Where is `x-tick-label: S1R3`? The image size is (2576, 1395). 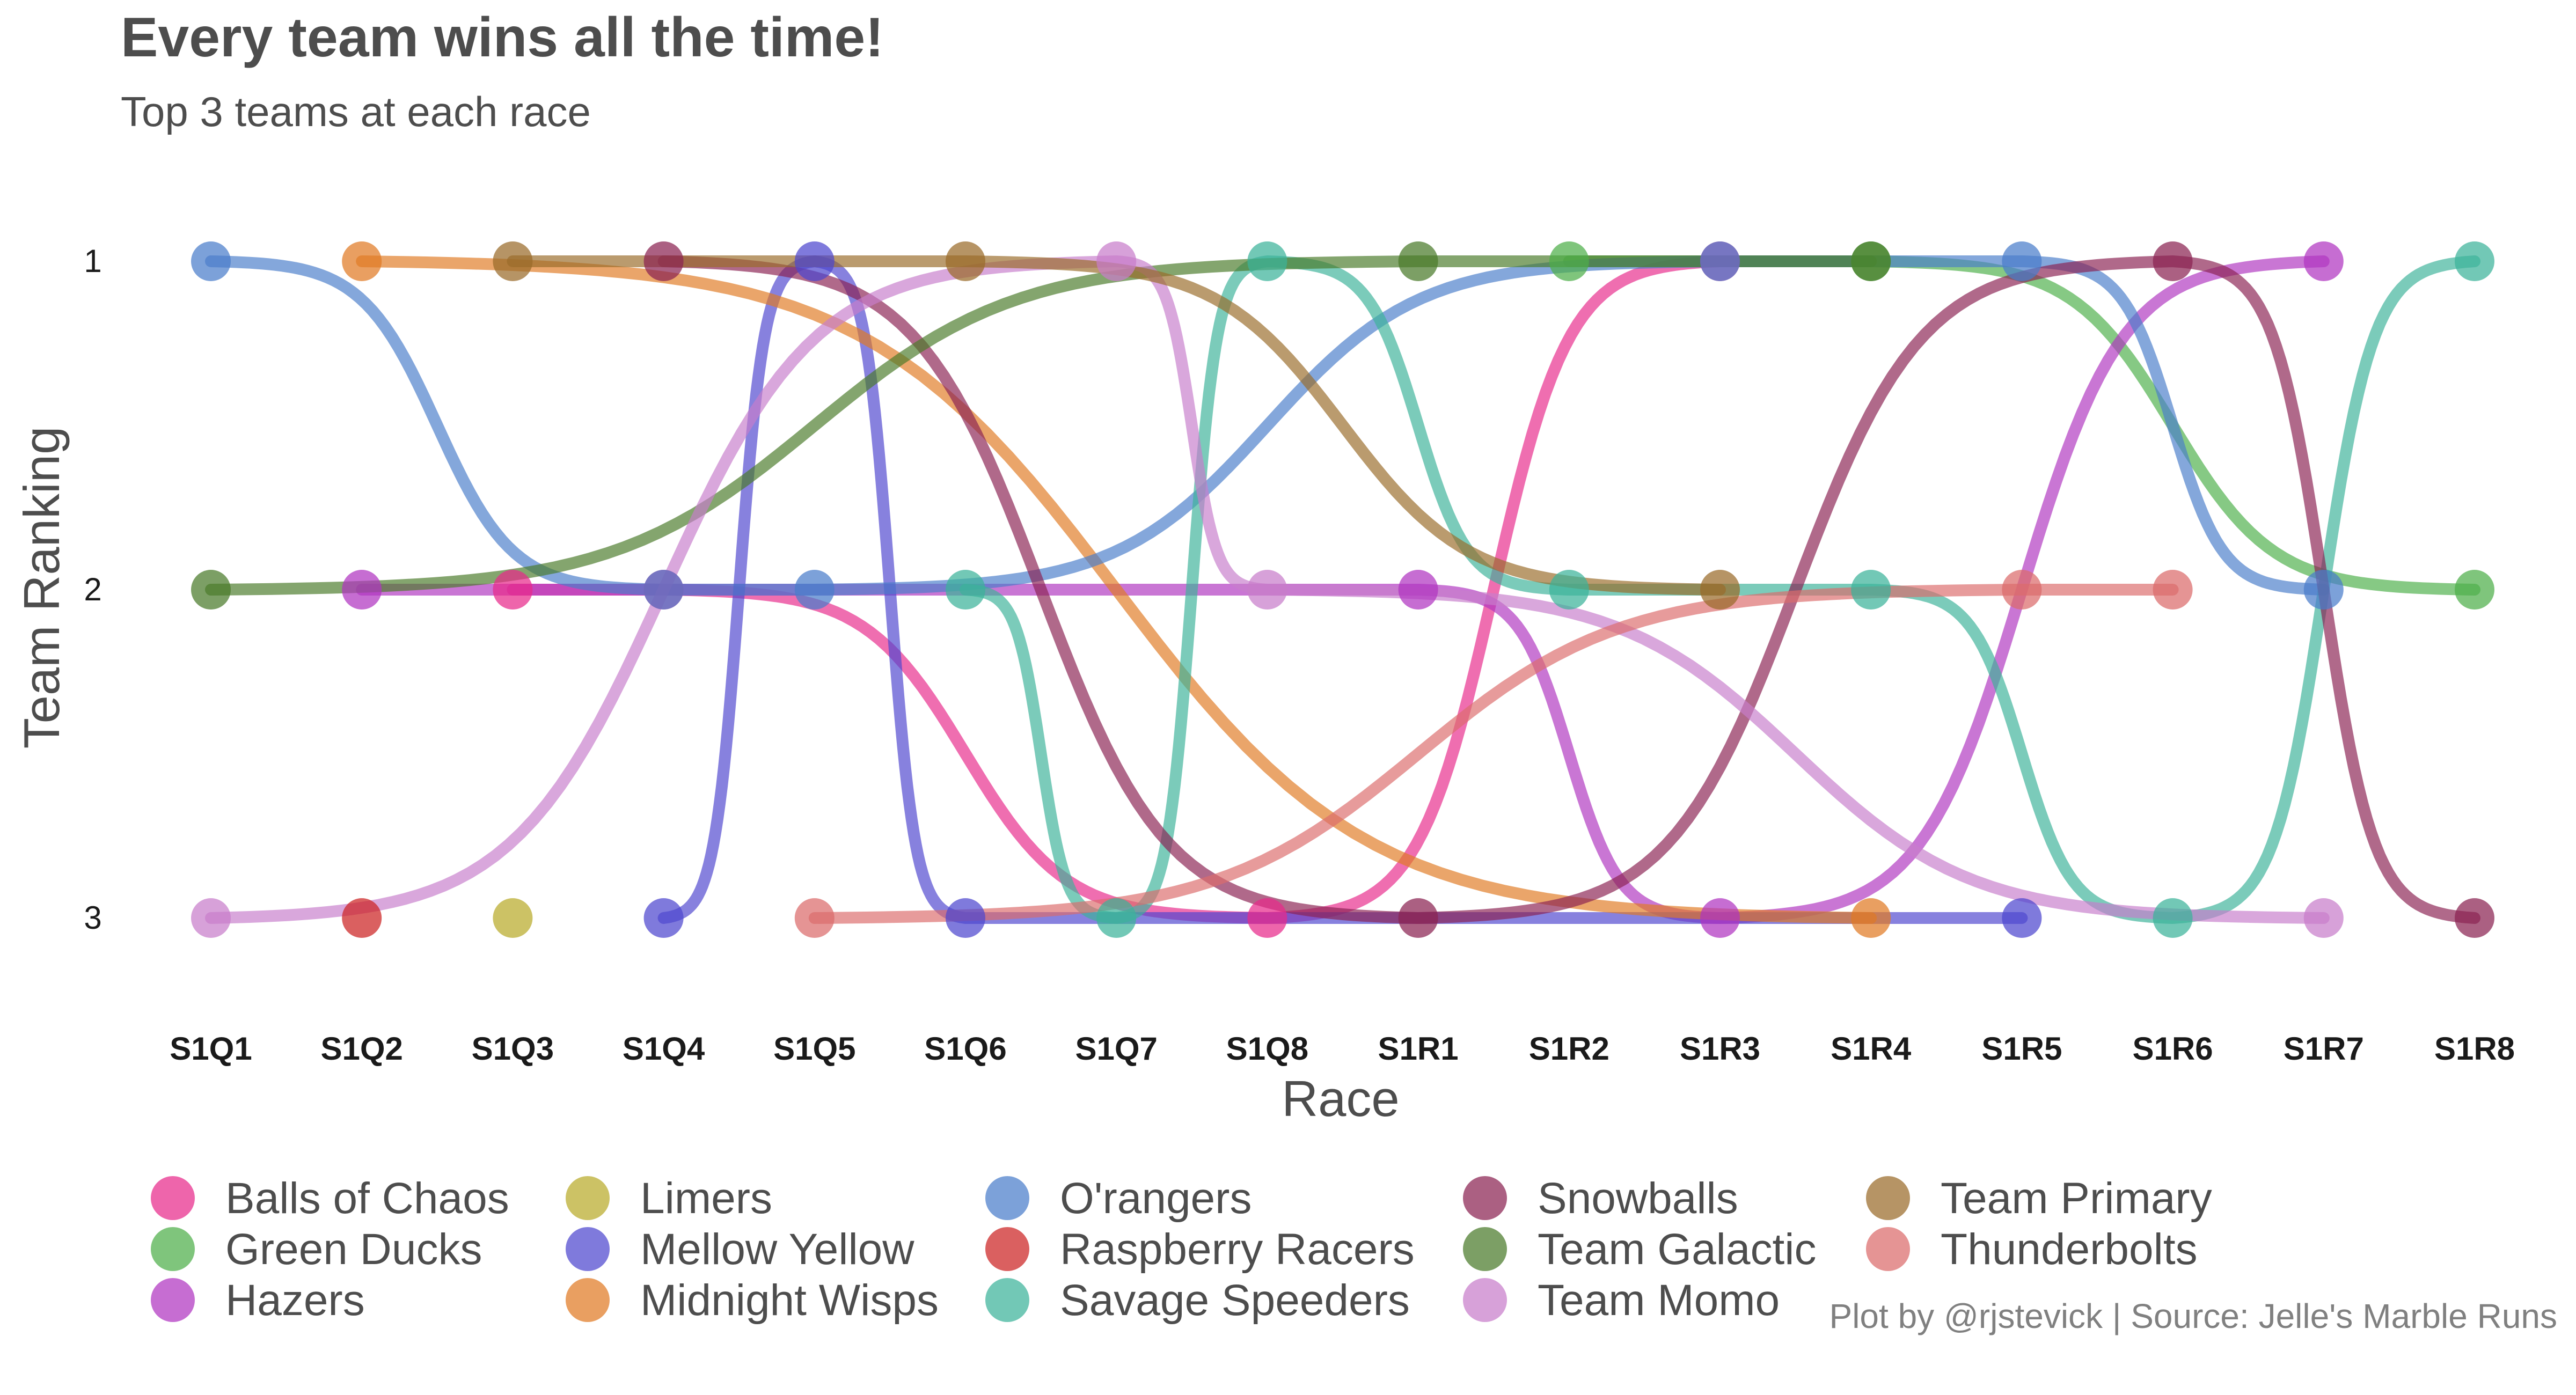 x-tick-label: S1R3 is located at coordinates (1720, 1049).